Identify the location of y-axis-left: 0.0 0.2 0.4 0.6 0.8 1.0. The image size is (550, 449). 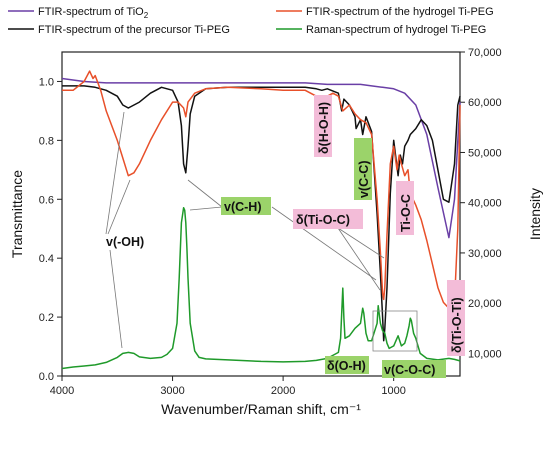
(50, 229).